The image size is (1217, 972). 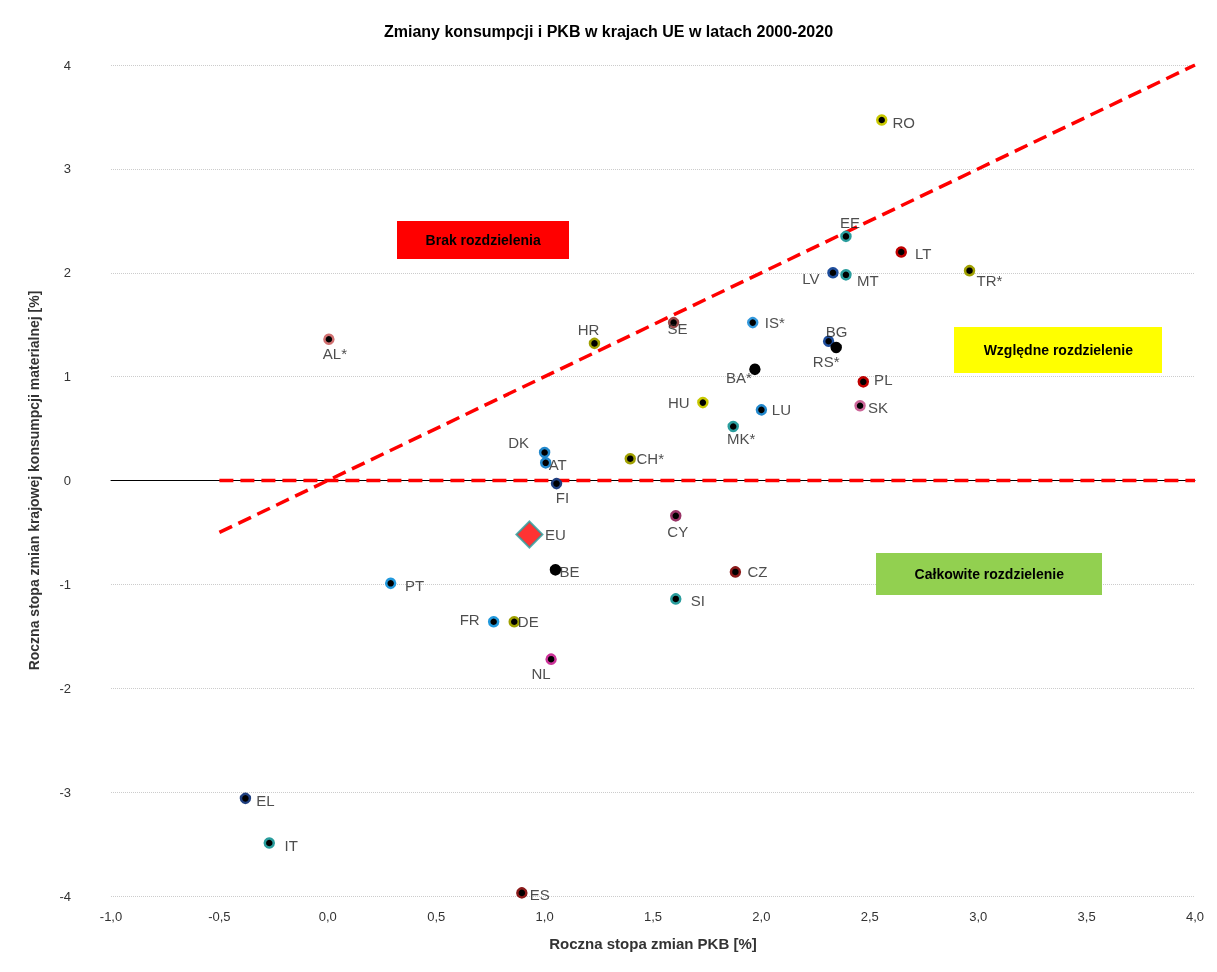 I want to click on annotation: IT, so click(x=291, y=845).